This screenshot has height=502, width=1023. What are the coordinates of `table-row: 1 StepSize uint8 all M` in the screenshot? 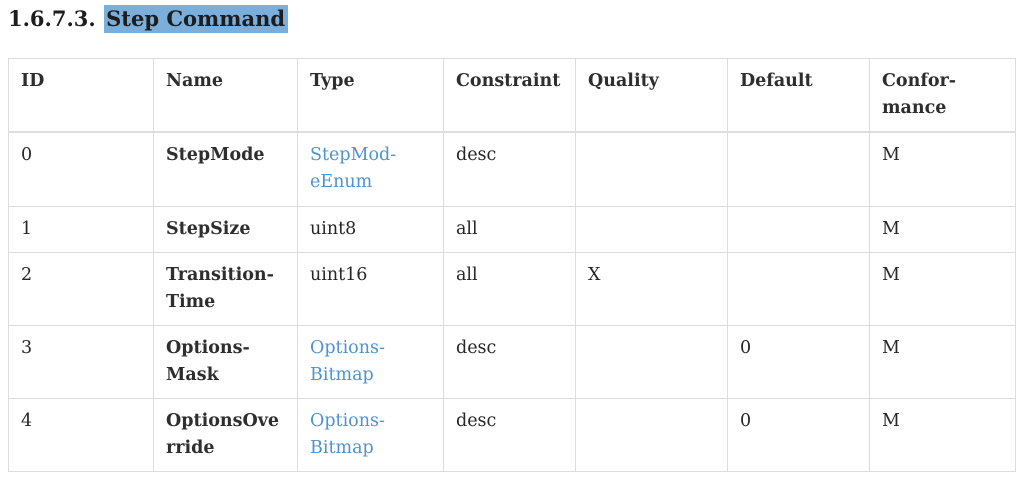 It's located at (512, 229).